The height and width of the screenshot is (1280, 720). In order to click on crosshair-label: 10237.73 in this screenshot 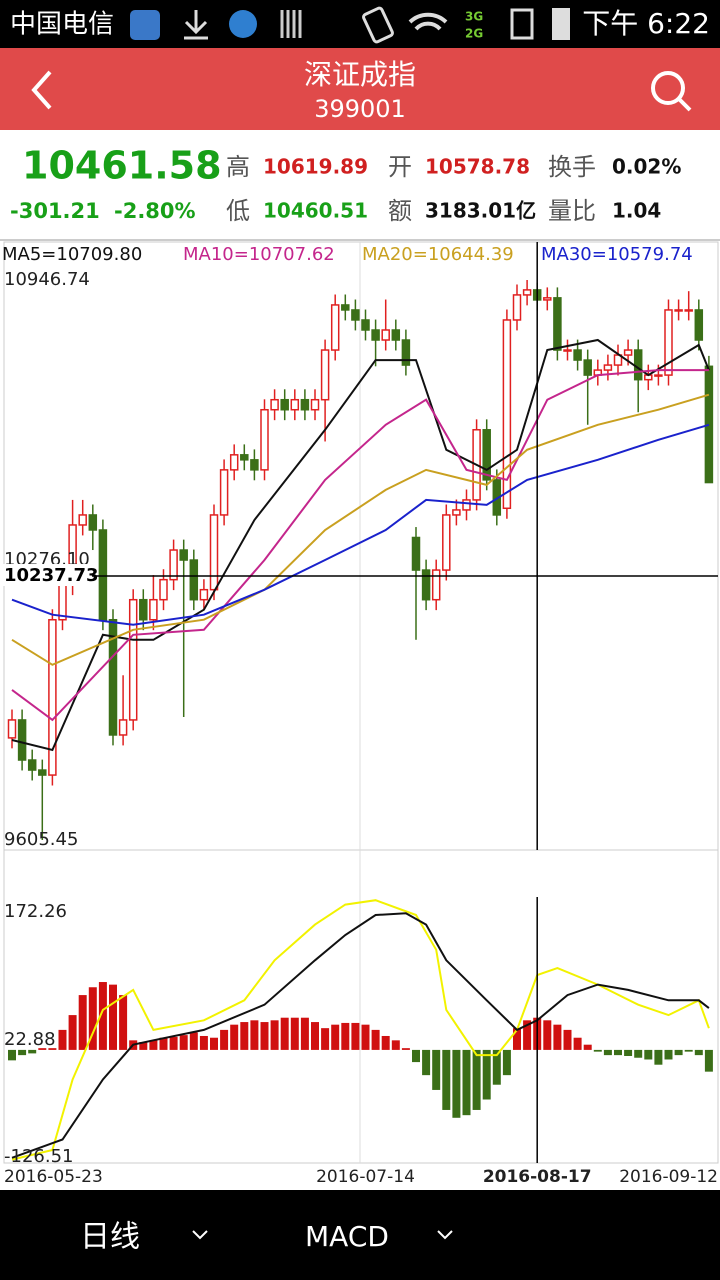, I will do `click(51, 575)`.